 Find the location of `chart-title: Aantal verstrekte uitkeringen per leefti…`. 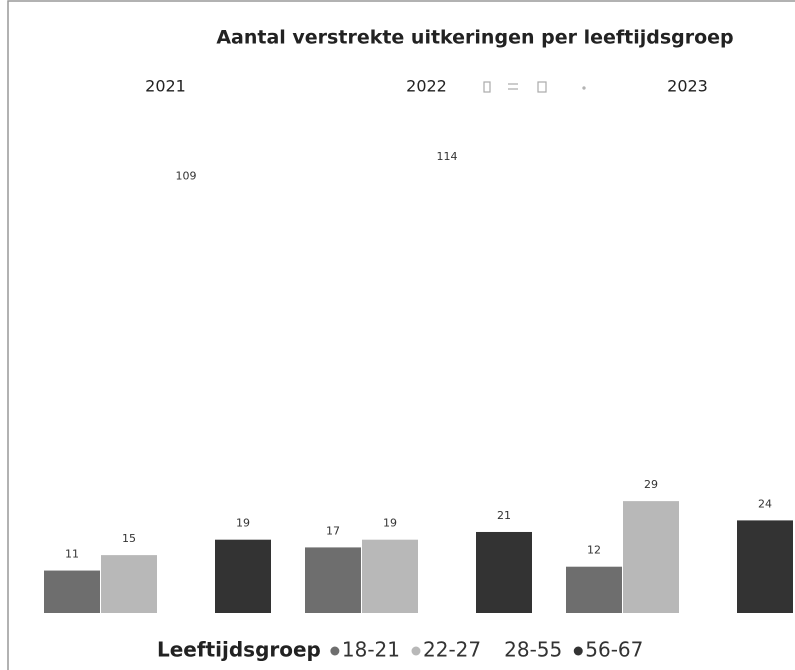

chart-title: Aantal verstrekte uitkeringen per leefti… is located at coordinates (474, 38).